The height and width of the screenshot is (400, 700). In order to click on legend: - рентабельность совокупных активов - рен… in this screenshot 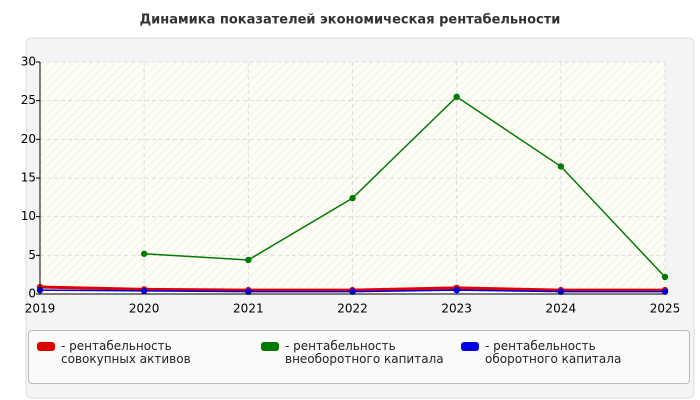, I will do `click(359, 357)`.